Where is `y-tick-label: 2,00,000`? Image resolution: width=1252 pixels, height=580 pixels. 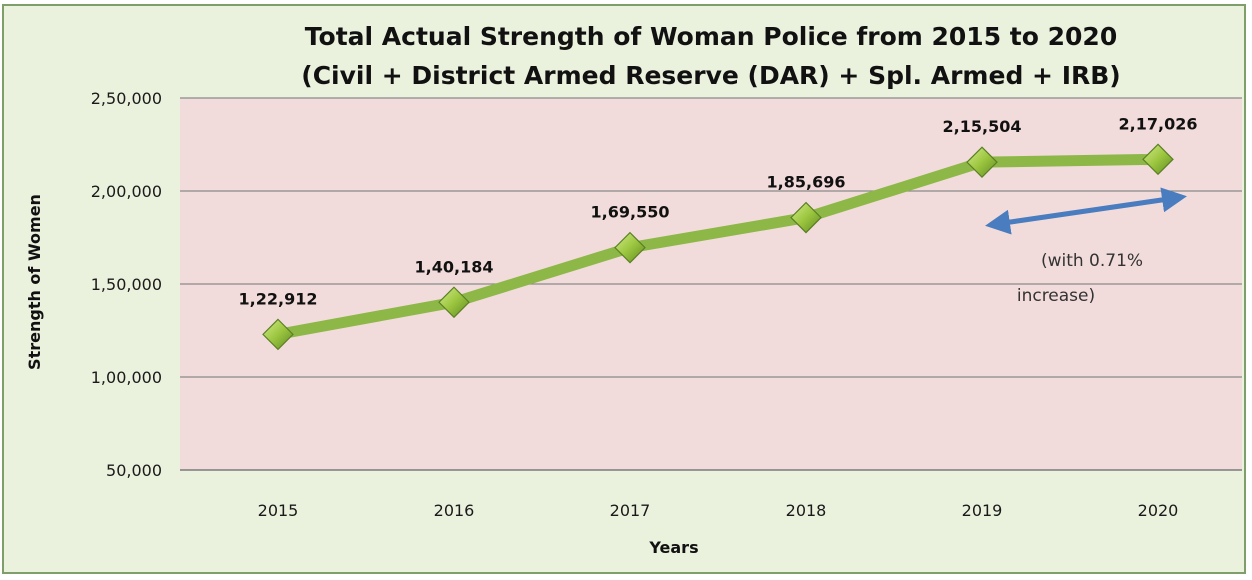
y-tick-label: 2,00,000 is located at coordinates (126, 191).